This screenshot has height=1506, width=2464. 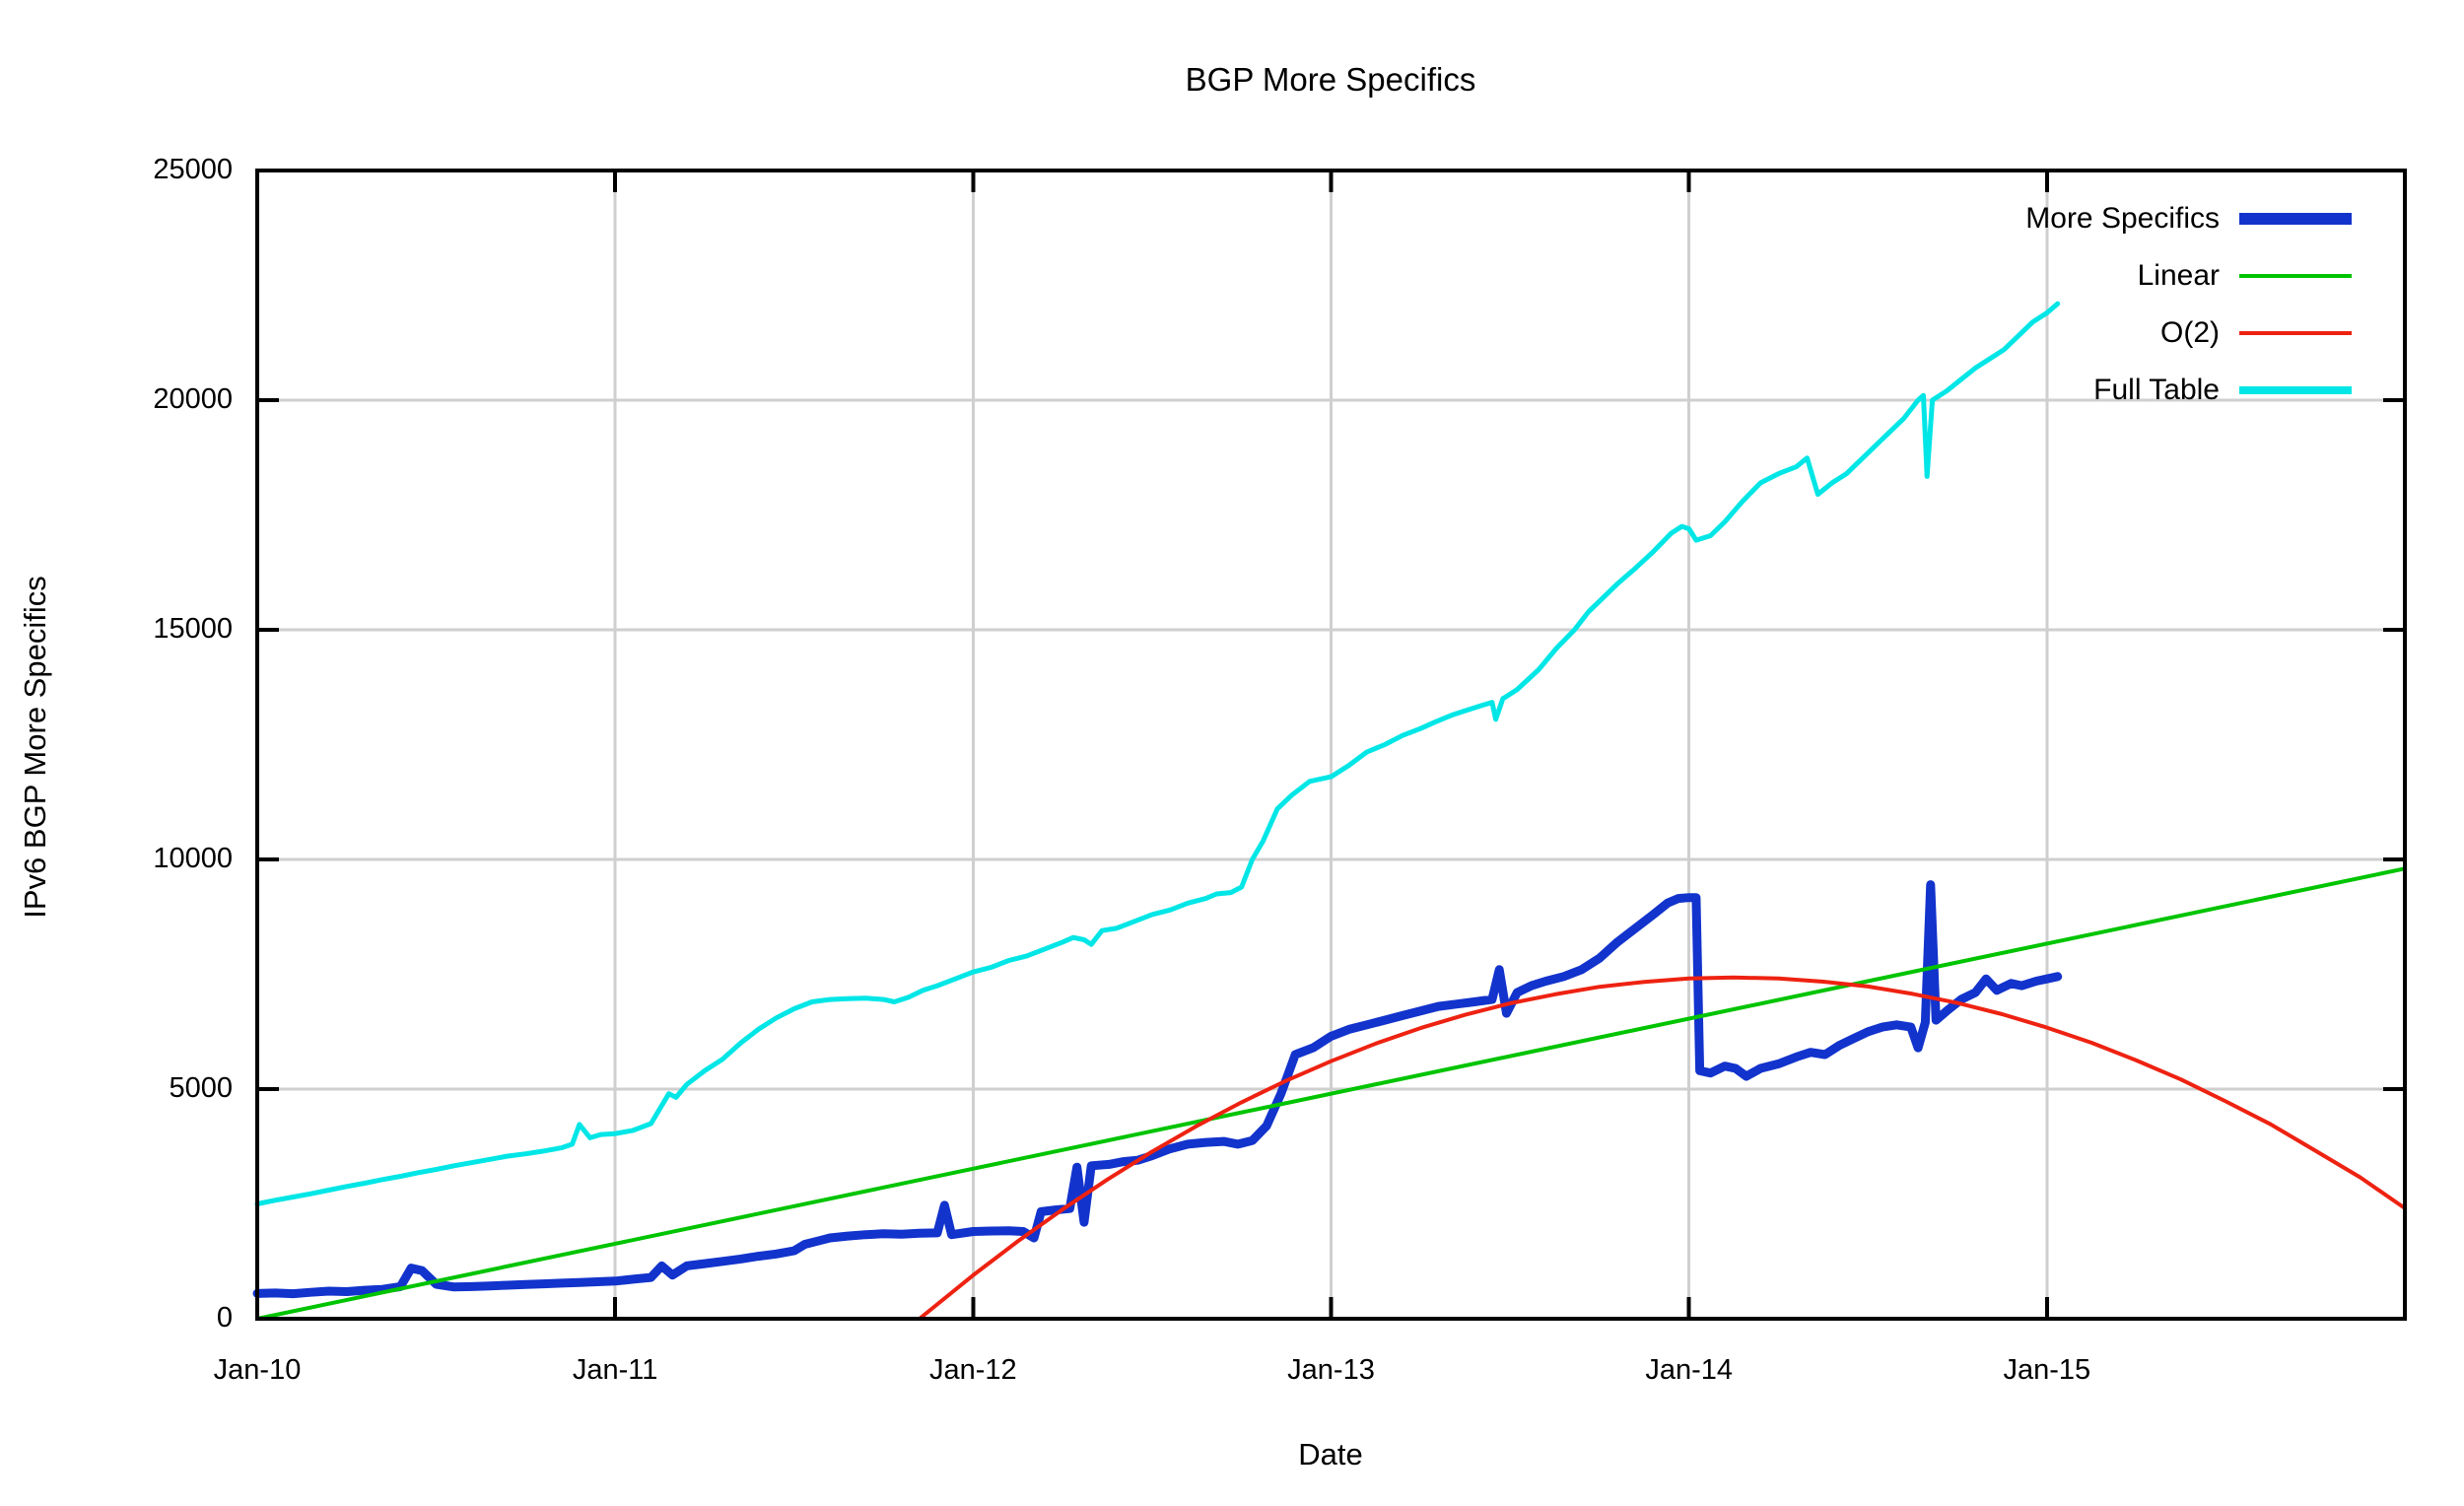 What do you see at coordinates (193, 858) in the screenshot?
I see `y-tick-label: 10000` at bounding box center [193, 858].